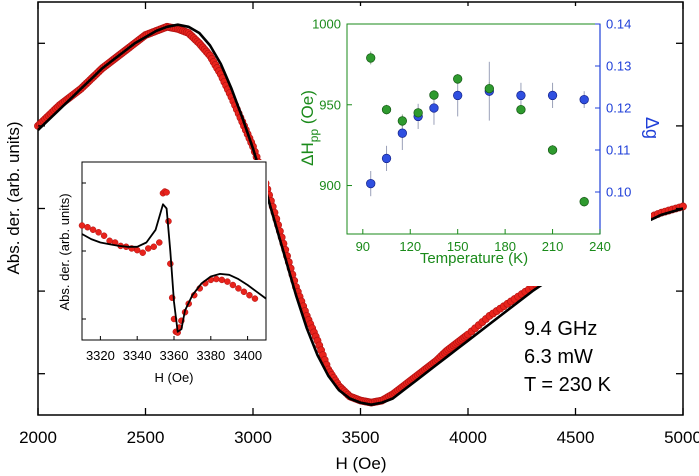 This screenshot has height=476, width=699. Describe the element at coordinates (326, 24) in the screenshot. I see `right-inset-left-y-tick-label: 1000` at that location.